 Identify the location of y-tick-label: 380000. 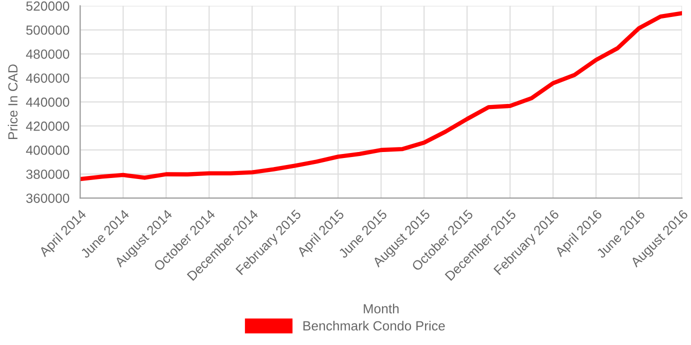
(48, 174).